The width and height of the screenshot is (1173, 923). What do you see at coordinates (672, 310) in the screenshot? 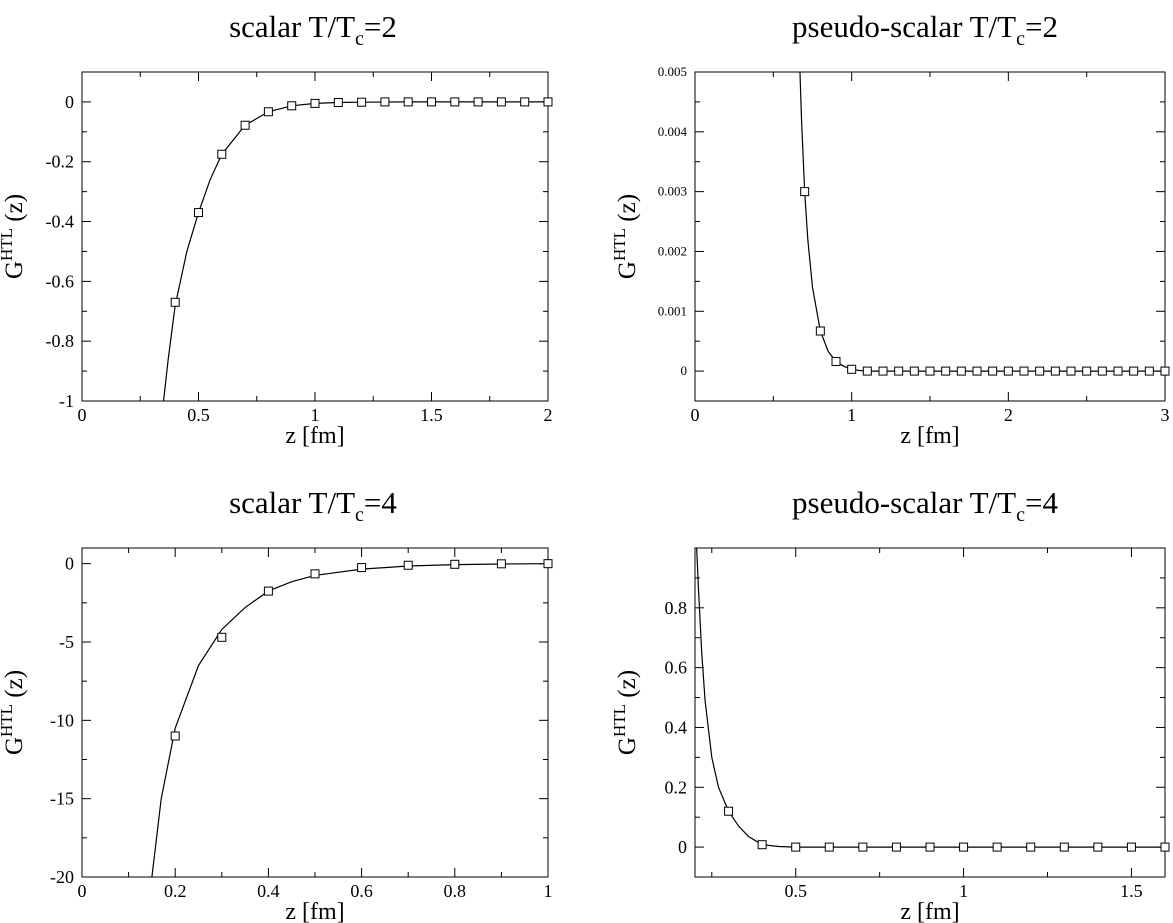
I see `y-tick-label: 0.001` at bounding box center [672, 310].